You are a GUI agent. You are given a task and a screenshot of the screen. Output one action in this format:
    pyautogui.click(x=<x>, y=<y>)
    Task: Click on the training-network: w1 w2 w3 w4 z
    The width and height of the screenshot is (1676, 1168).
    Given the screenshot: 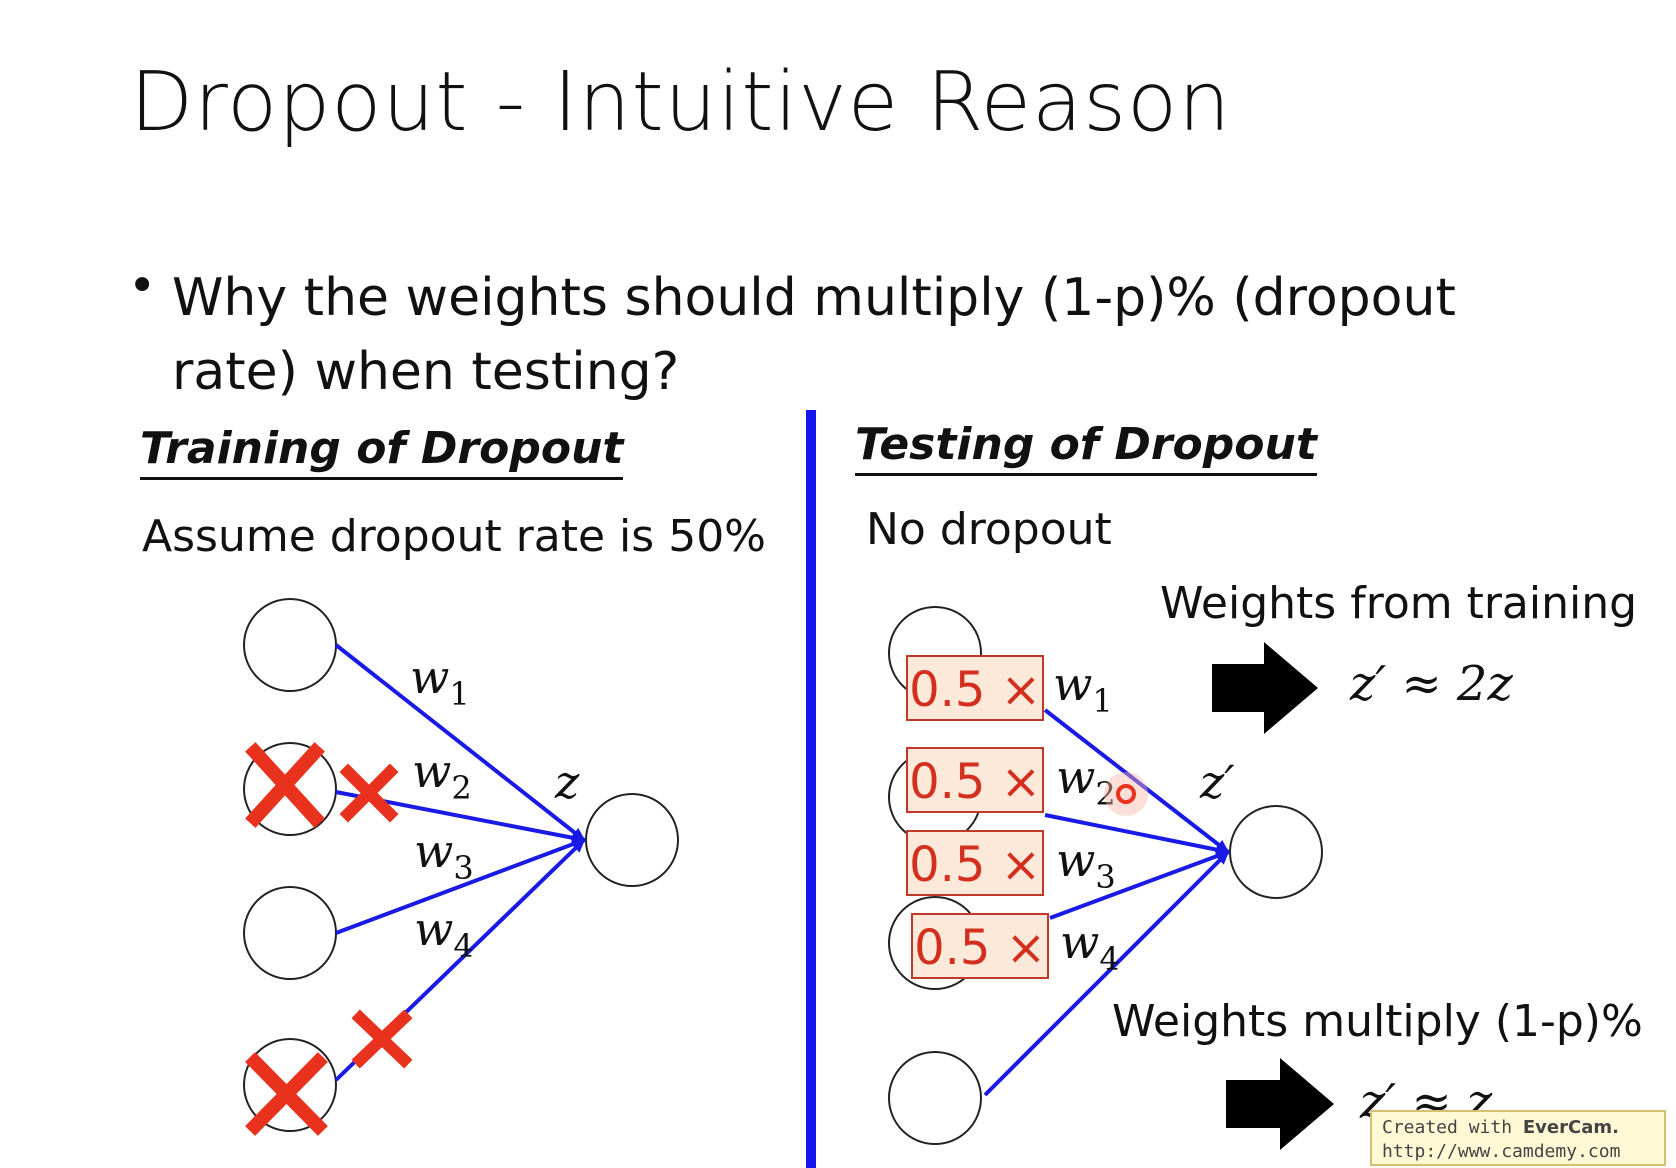 What is the action you would take?
    pyautogui.click(x=461, y=867)
    